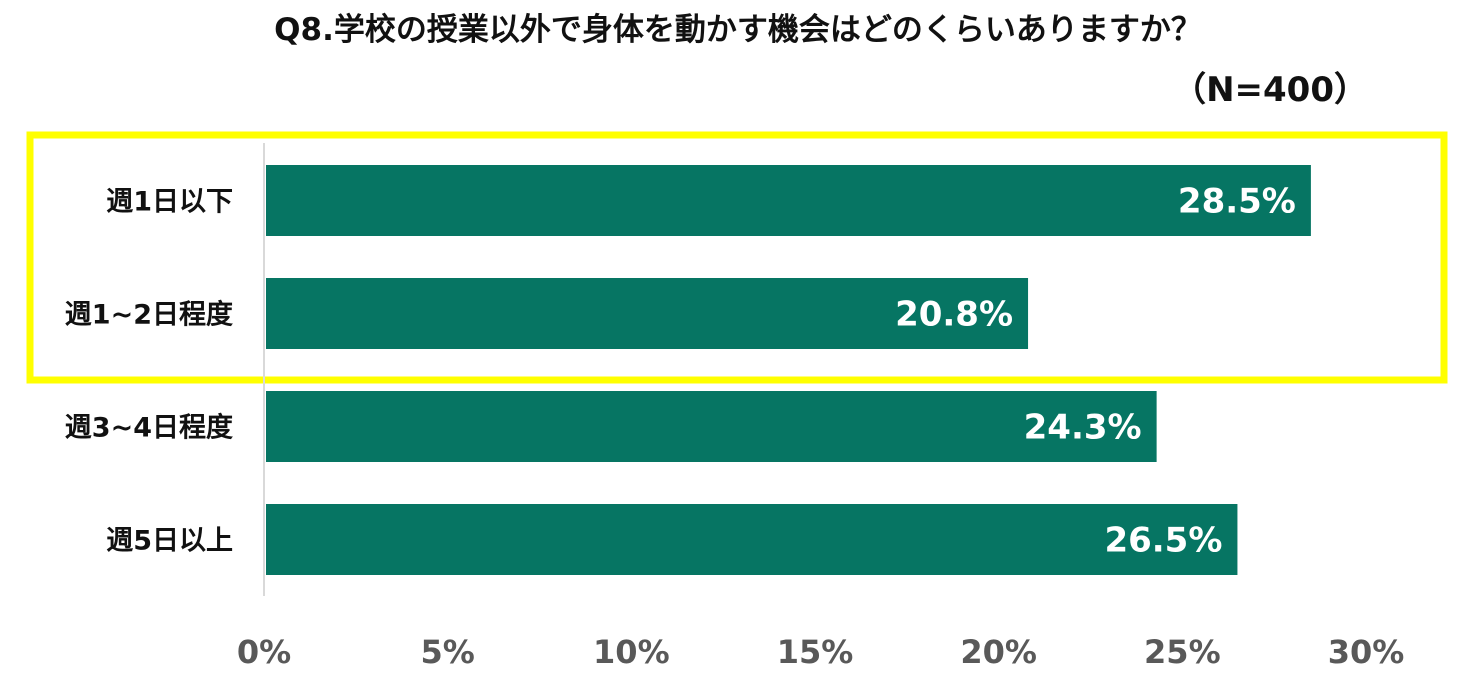 This screenshot has height=696, width=1476. Describe the element at coordinates (1366, 652) in the screenshot. I see `x-tick-label: 30%` at that location.